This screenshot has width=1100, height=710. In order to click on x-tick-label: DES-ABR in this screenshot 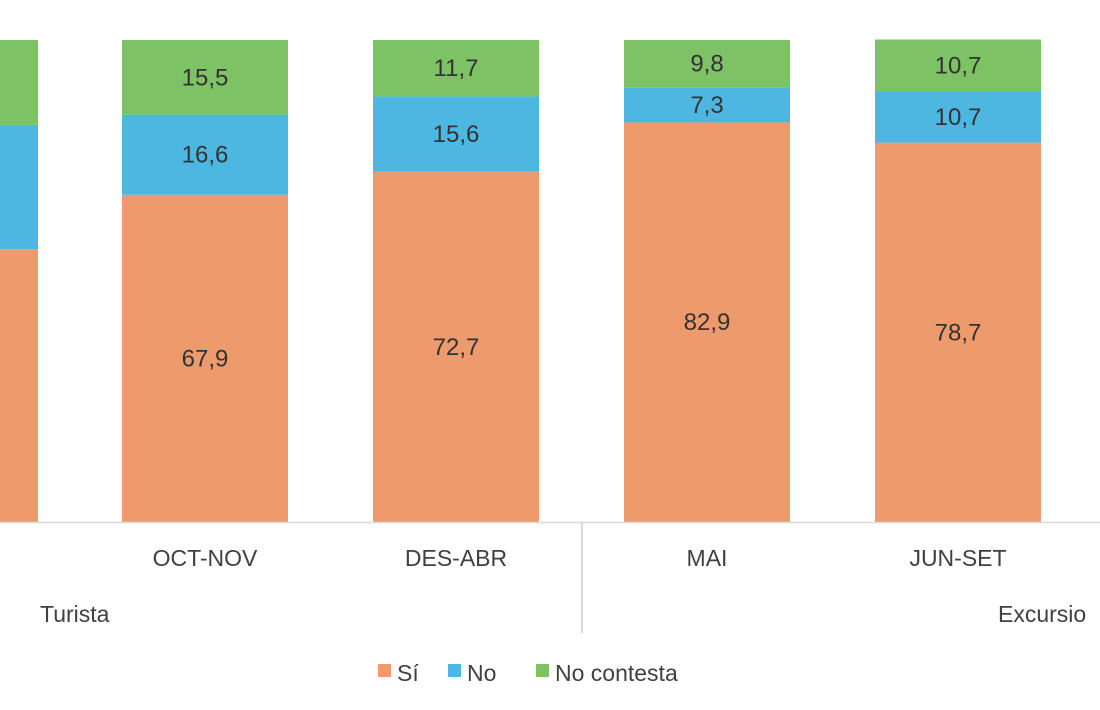, I will do `click(456, 558)`.